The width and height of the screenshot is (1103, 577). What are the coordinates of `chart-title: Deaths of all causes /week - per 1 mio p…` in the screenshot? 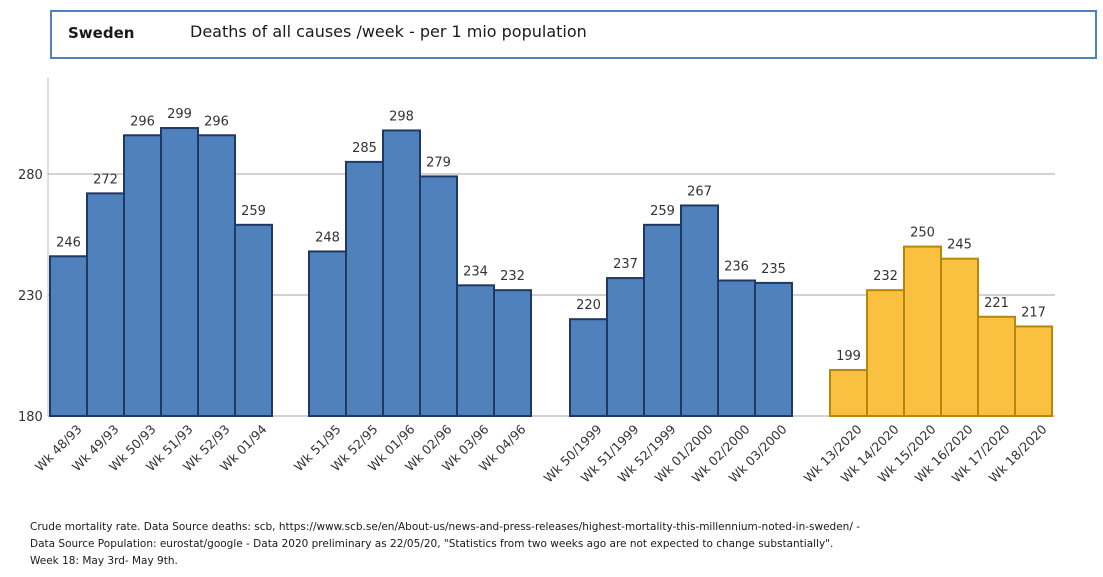 It's located at (388, 31).